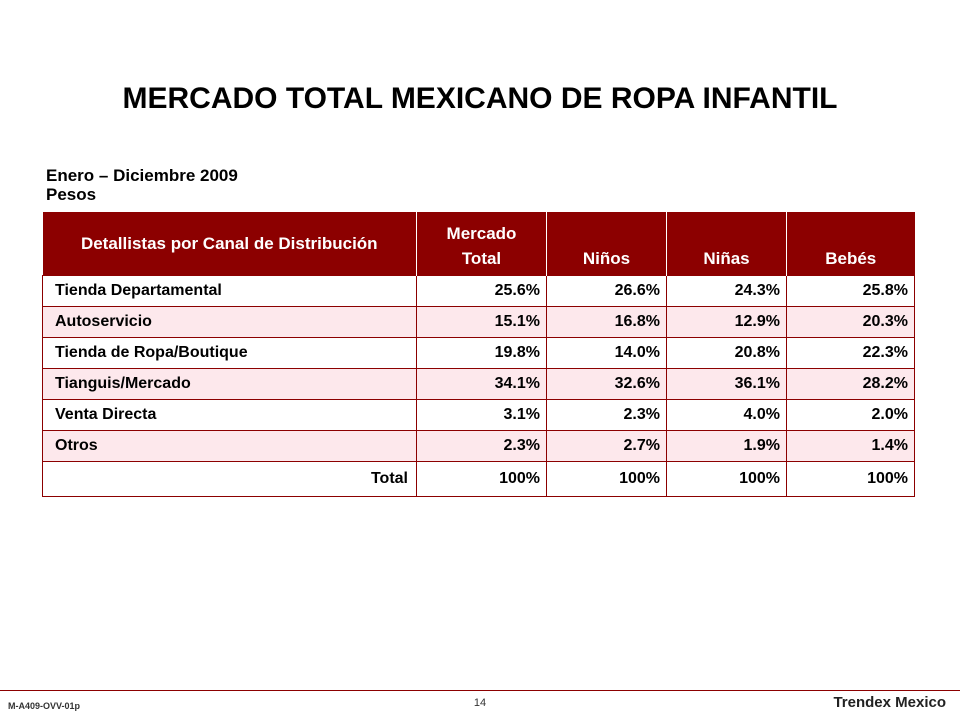  Describe the element at coordinates (229, 446) in the screenshot. I see `row-label: Otros` at that location.